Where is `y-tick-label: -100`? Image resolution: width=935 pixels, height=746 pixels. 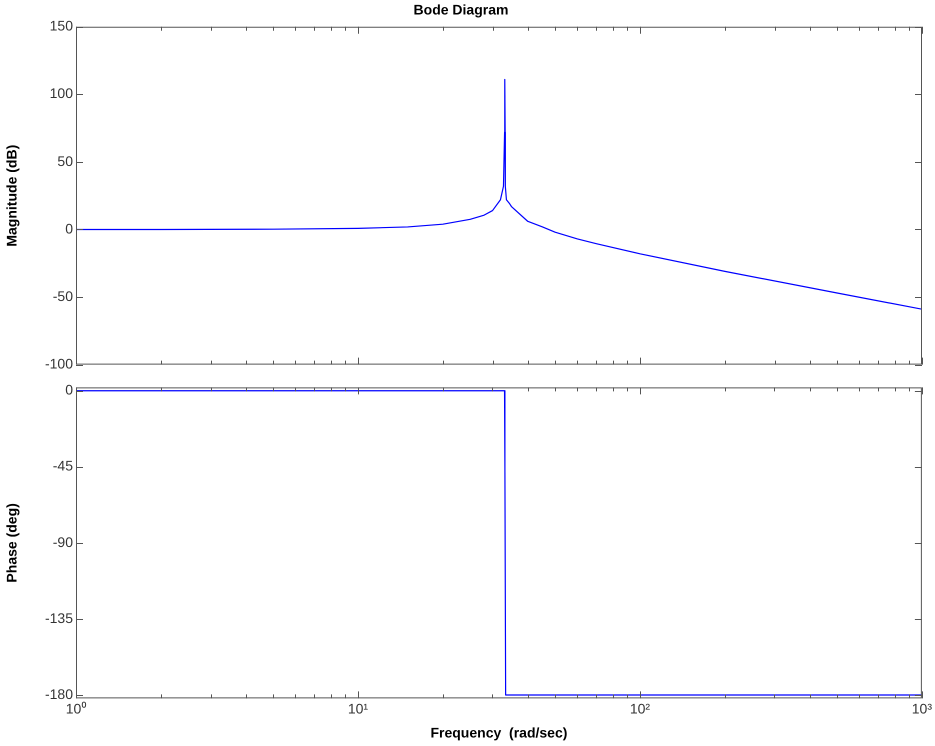
y-tick-label: -100 is located at coordinates (59, 363).